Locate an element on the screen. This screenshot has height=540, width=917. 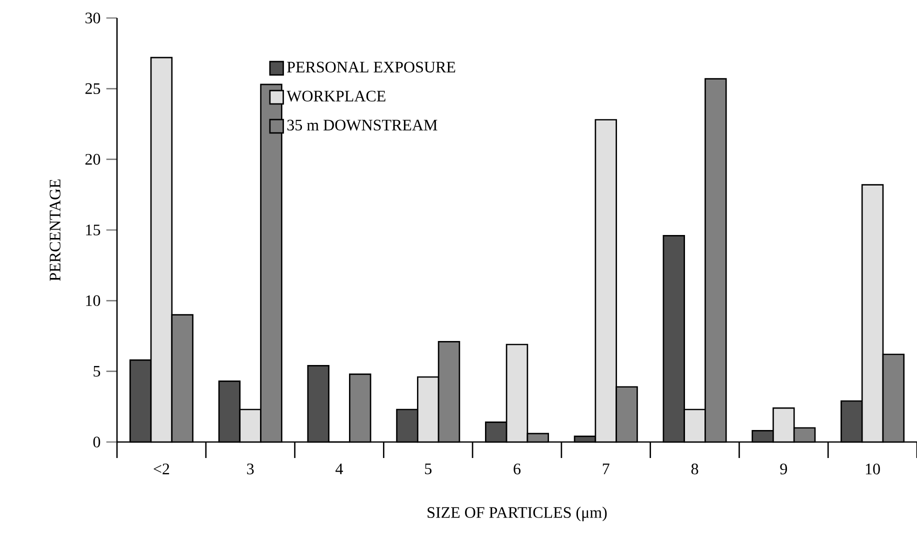
y-tick-label: 30 is located at coordinates (93, 18).